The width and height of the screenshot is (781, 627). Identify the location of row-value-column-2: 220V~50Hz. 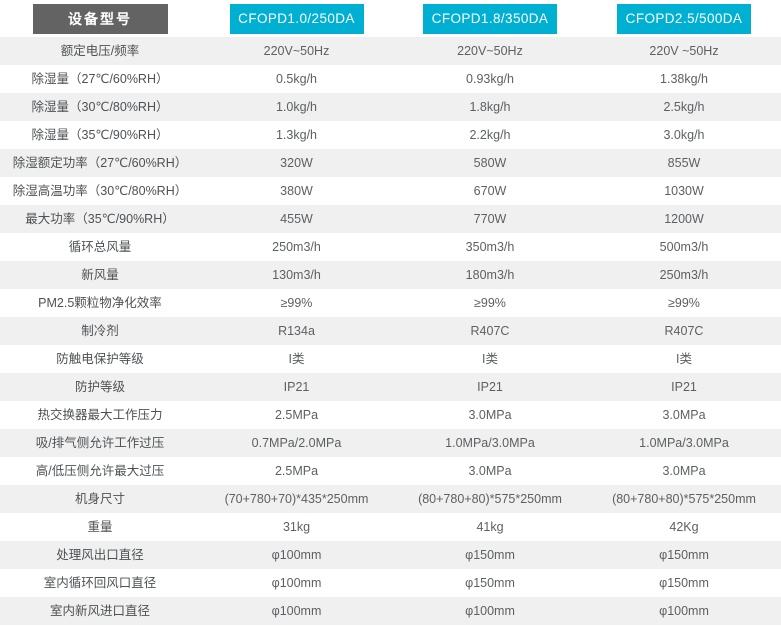
(490, 51).